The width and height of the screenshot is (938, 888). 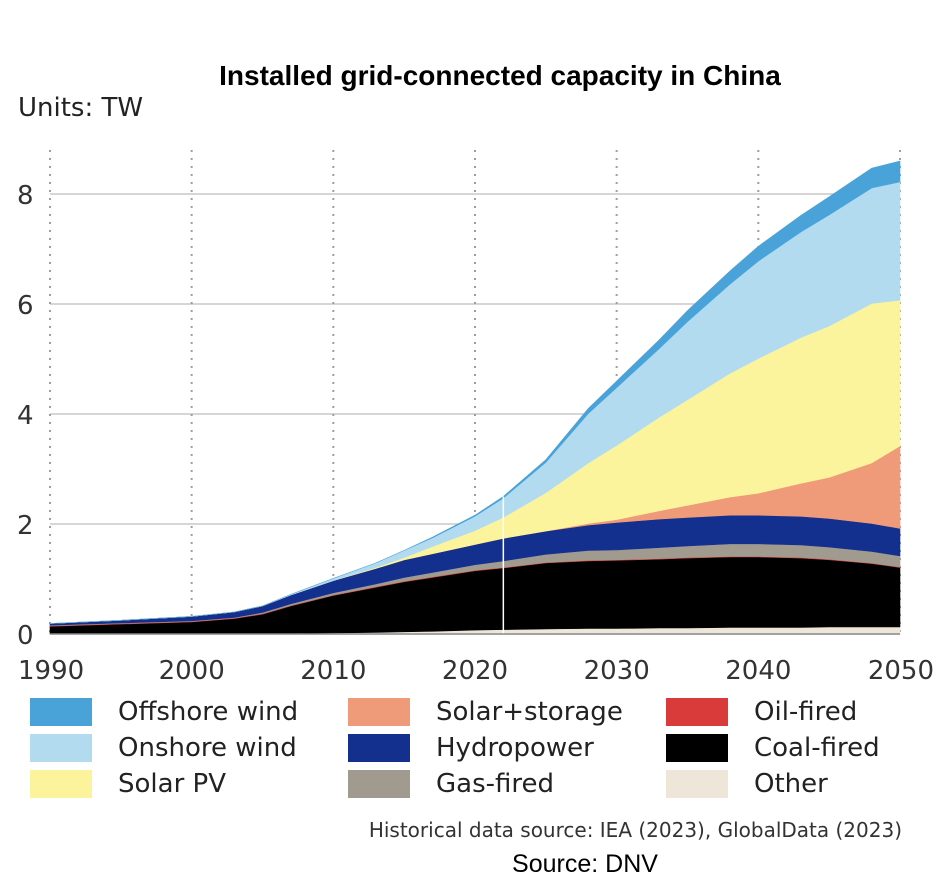 What do you see at coordinates (25, 196) in the screenshot?
I see `y-tick-label: 8` at bounding box center [25, 196].